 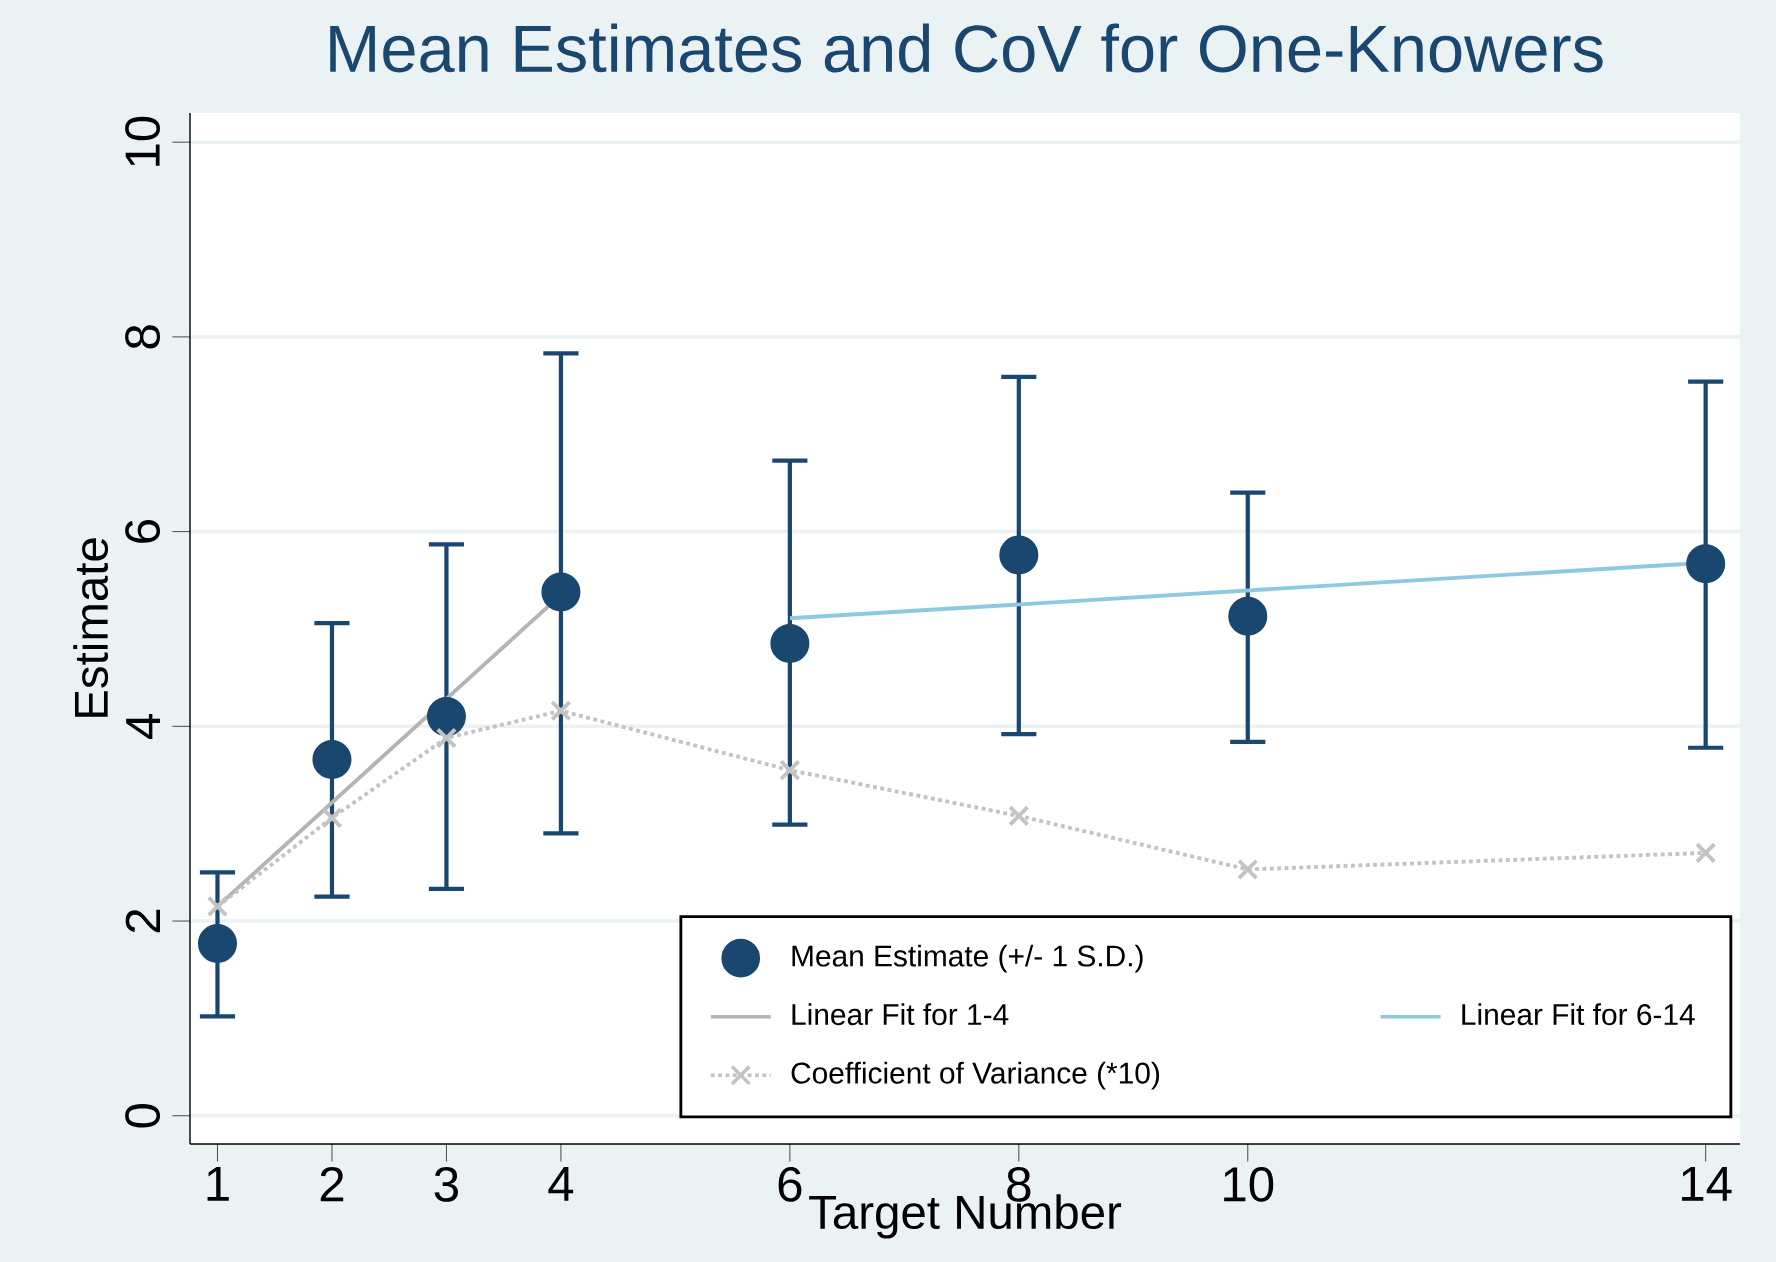 I want to click on x-tick-label: 14, so click(x=1707, y=1183).